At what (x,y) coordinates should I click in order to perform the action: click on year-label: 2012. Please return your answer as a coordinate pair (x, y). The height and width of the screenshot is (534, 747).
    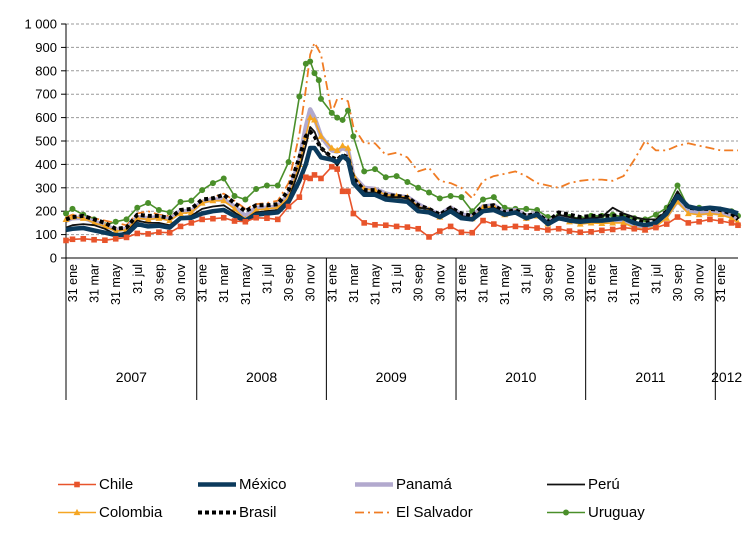
    Looking at the image, I should click on (726, 377).